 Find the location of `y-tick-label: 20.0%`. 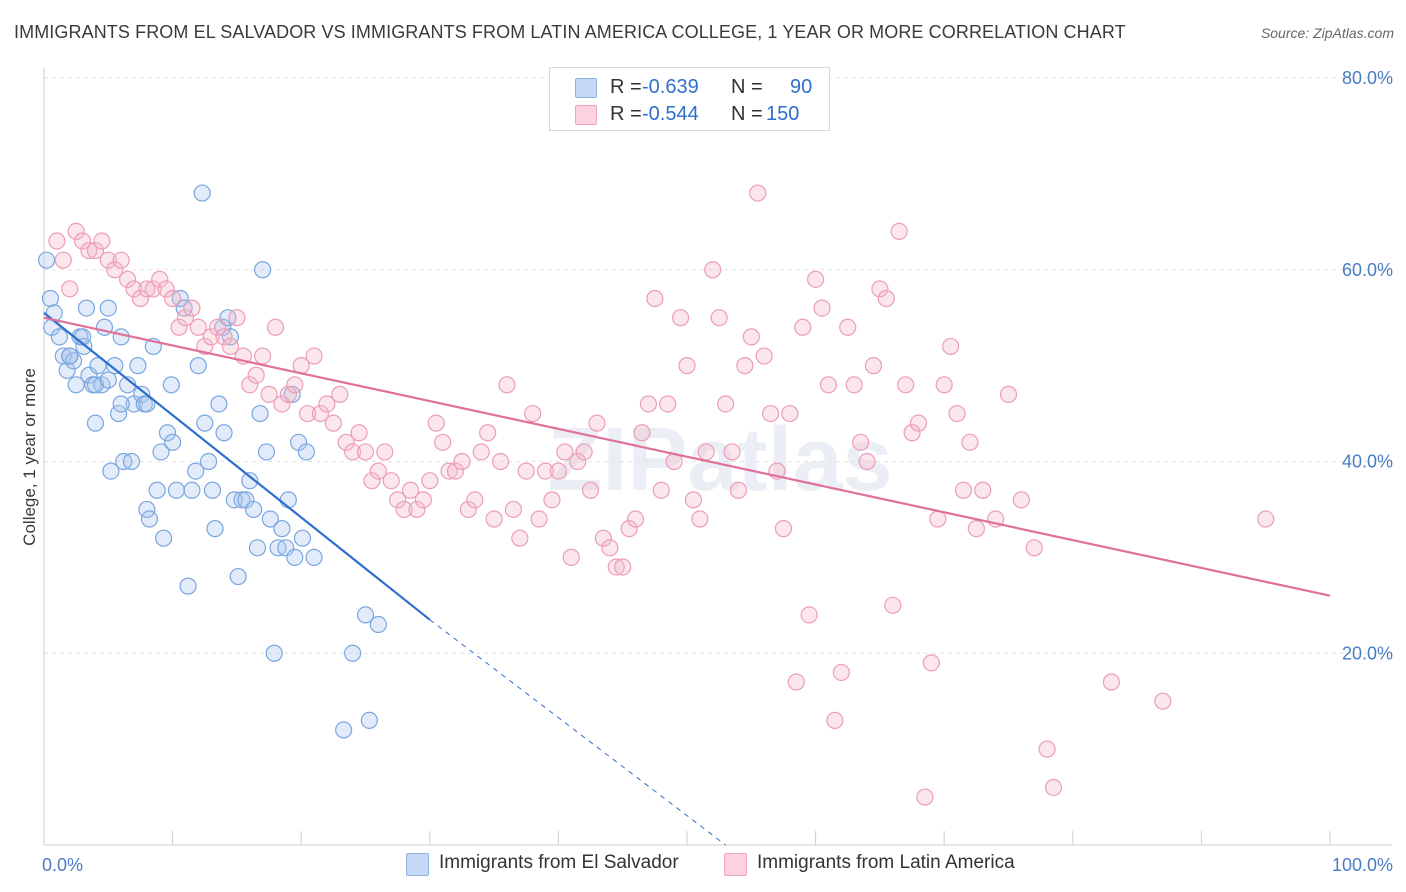

y-tick-label: 20.0% is located at coordinates (1367, 653).